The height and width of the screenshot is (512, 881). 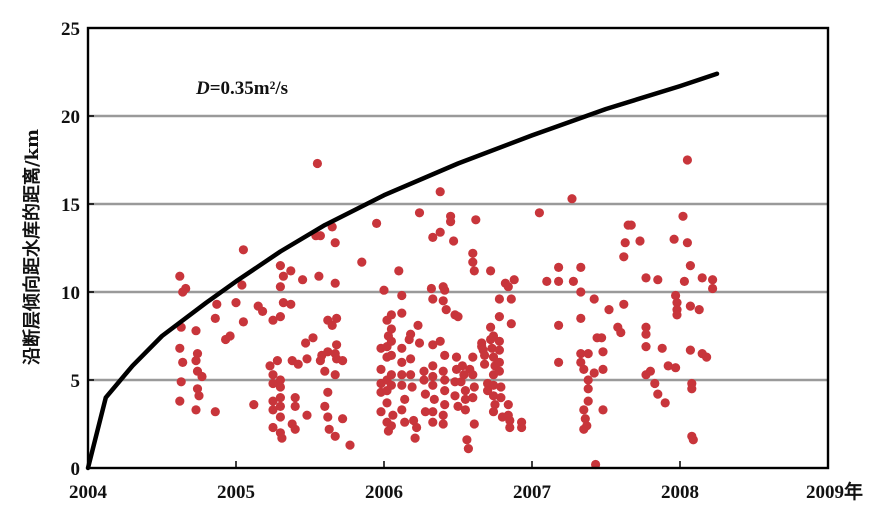 What do you see at coordinates (76, 469) in the screenshot?
I see `y-tick-label-0: 0` at bounding box center [76, 469].